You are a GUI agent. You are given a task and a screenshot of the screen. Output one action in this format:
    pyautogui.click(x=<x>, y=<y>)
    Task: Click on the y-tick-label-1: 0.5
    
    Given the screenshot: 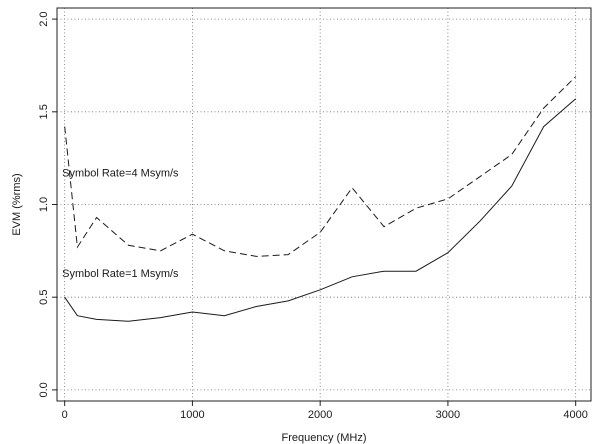 What is the action you would take?
    pyautogui.click(x=44, y=297)
    